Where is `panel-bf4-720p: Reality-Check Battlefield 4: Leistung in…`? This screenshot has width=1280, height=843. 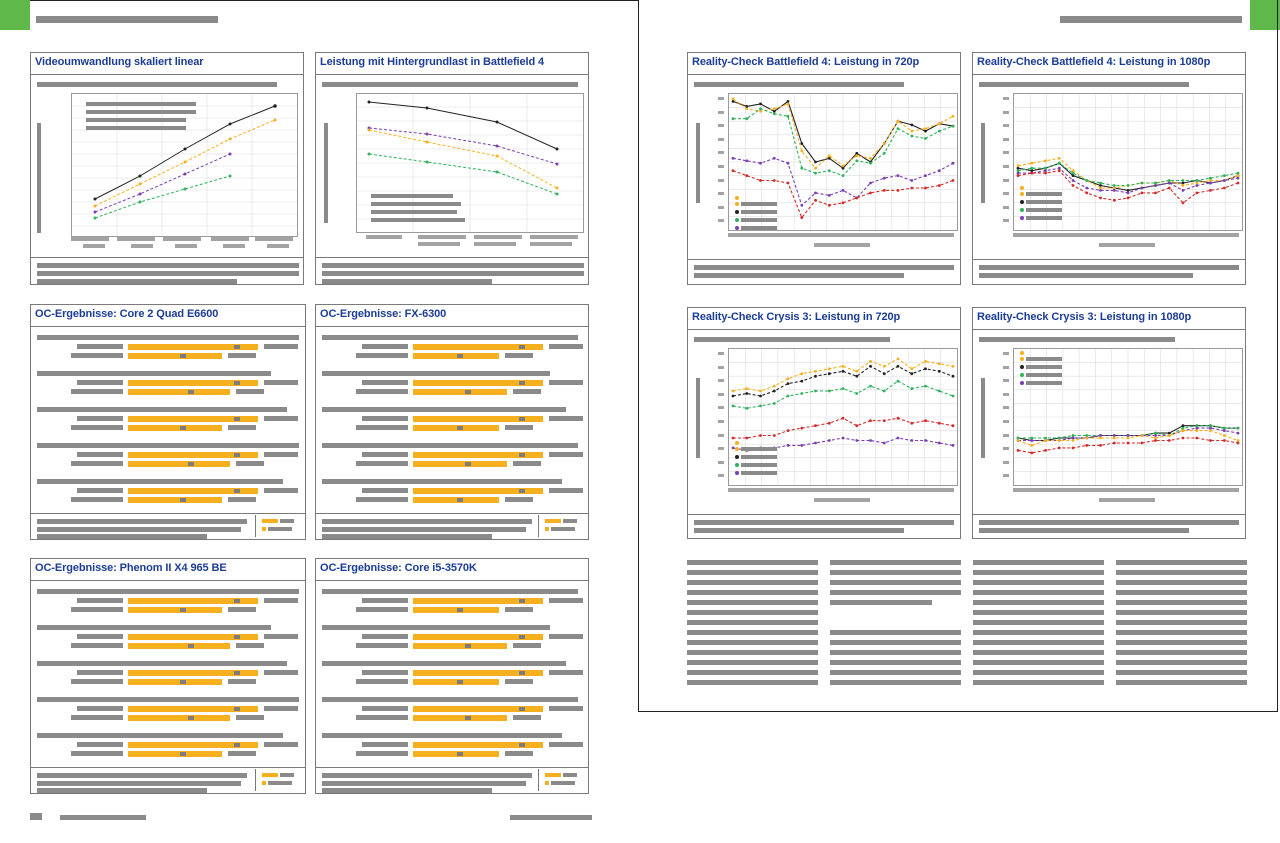
panel-bf4-720p: Reality-Check Battlefield 4: Leistung in… is located at coordinates (824, 168).